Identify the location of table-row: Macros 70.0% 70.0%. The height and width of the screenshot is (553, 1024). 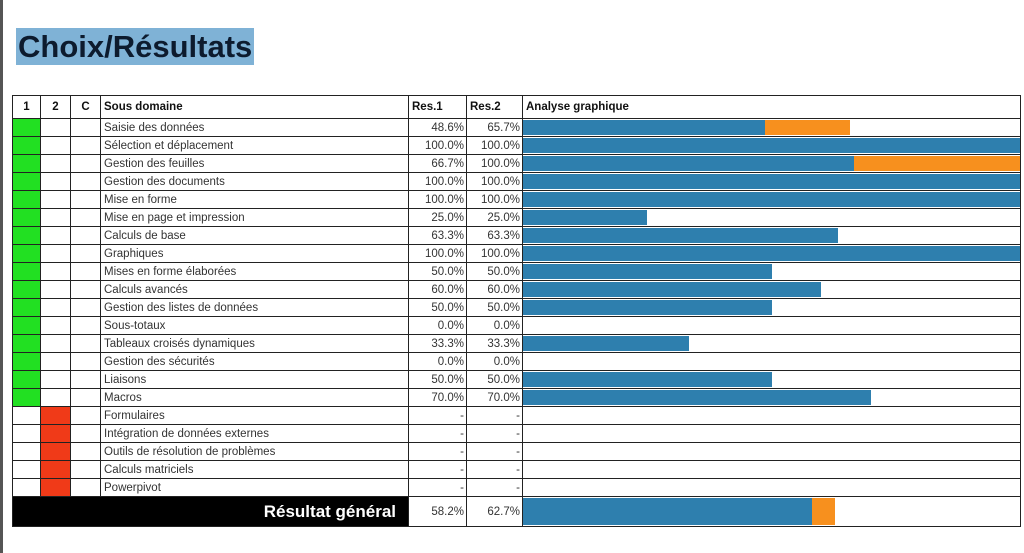
(516, 397).